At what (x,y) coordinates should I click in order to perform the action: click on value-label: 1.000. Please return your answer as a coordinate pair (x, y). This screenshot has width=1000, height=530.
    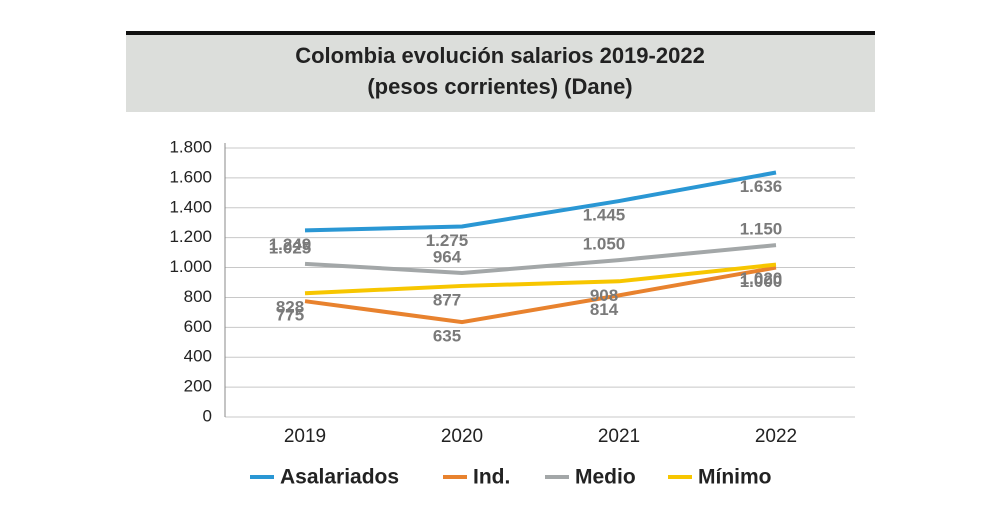
    Looking at the image, I should click on (761, 281).